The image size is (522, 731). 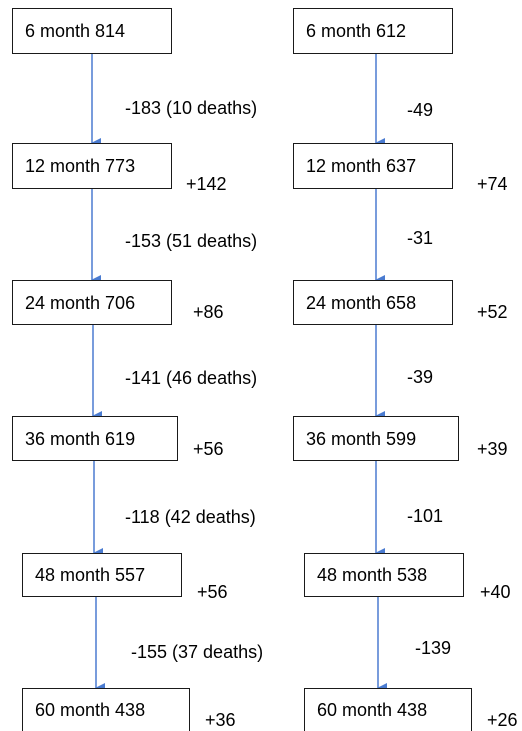 I want to click on right-loss-4: -101, so click(x=425, y=516).